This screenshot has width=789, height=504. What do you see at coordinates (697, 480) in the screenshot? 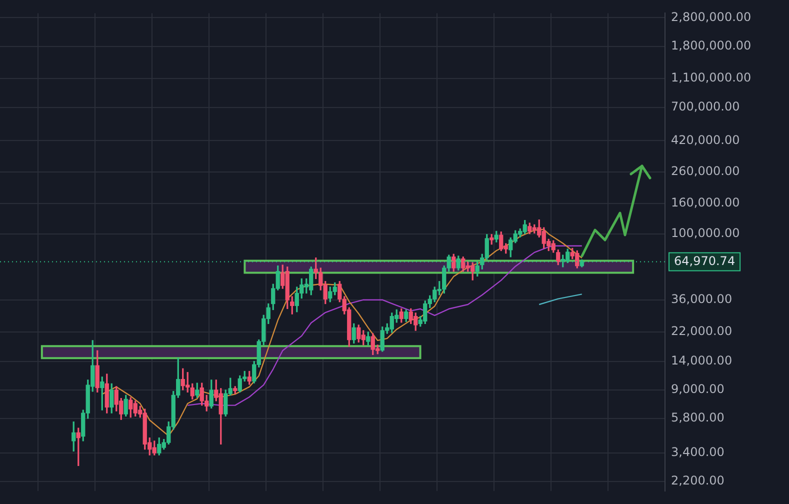
I see `y-tick-label: 2,200.00` at bounding box center [697, 480].